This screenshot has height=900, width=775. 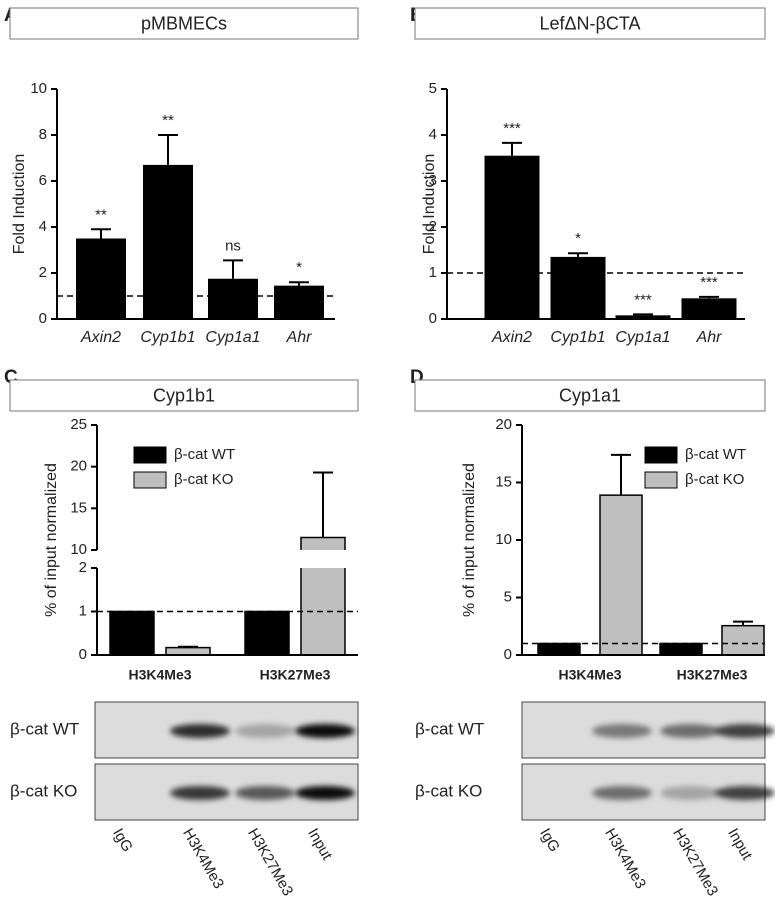 I want to click on significance-label: ns, so click(x=233, y=245).